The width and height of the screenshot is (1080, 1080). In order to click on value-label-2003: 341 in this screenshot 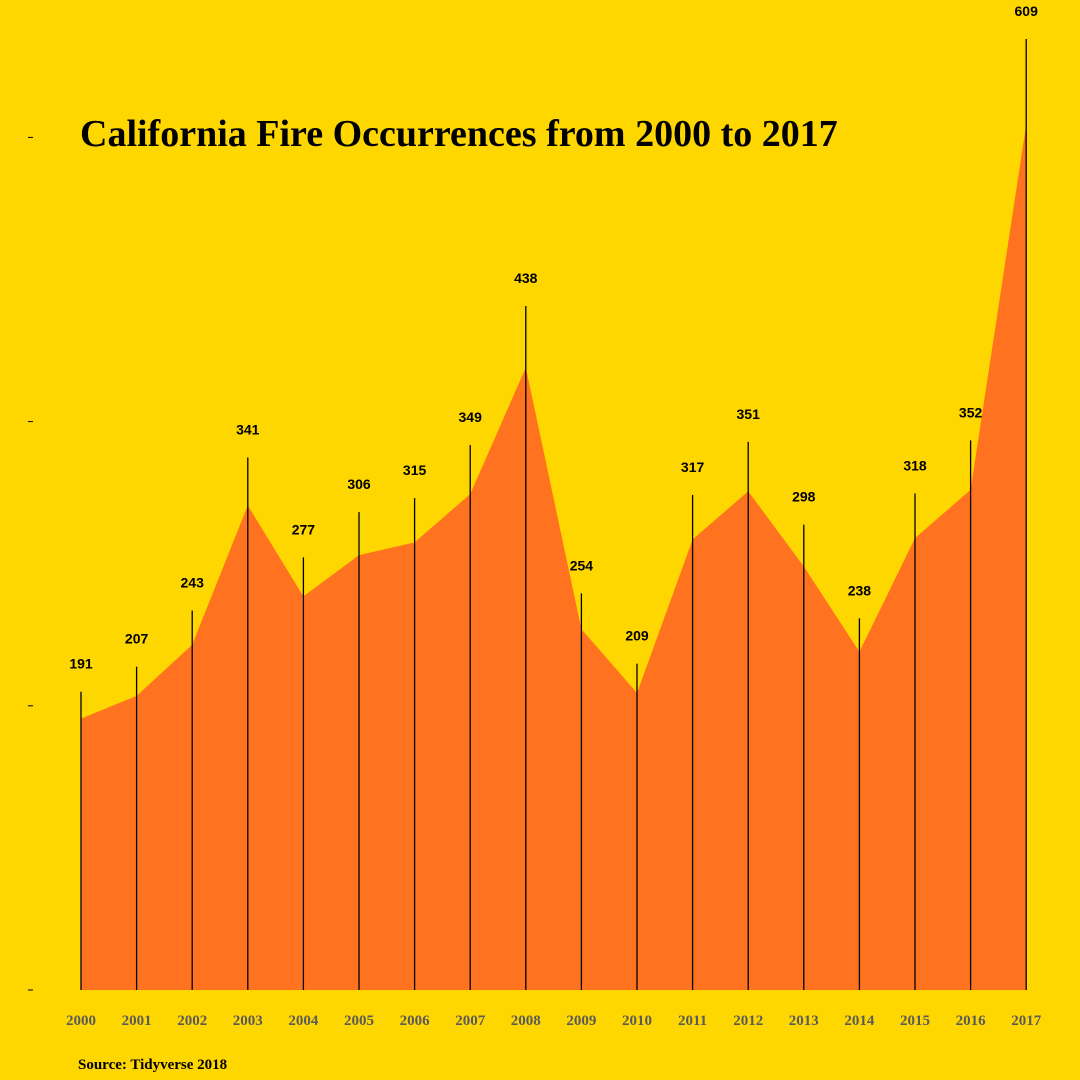, I will do `click(248, 429)`.